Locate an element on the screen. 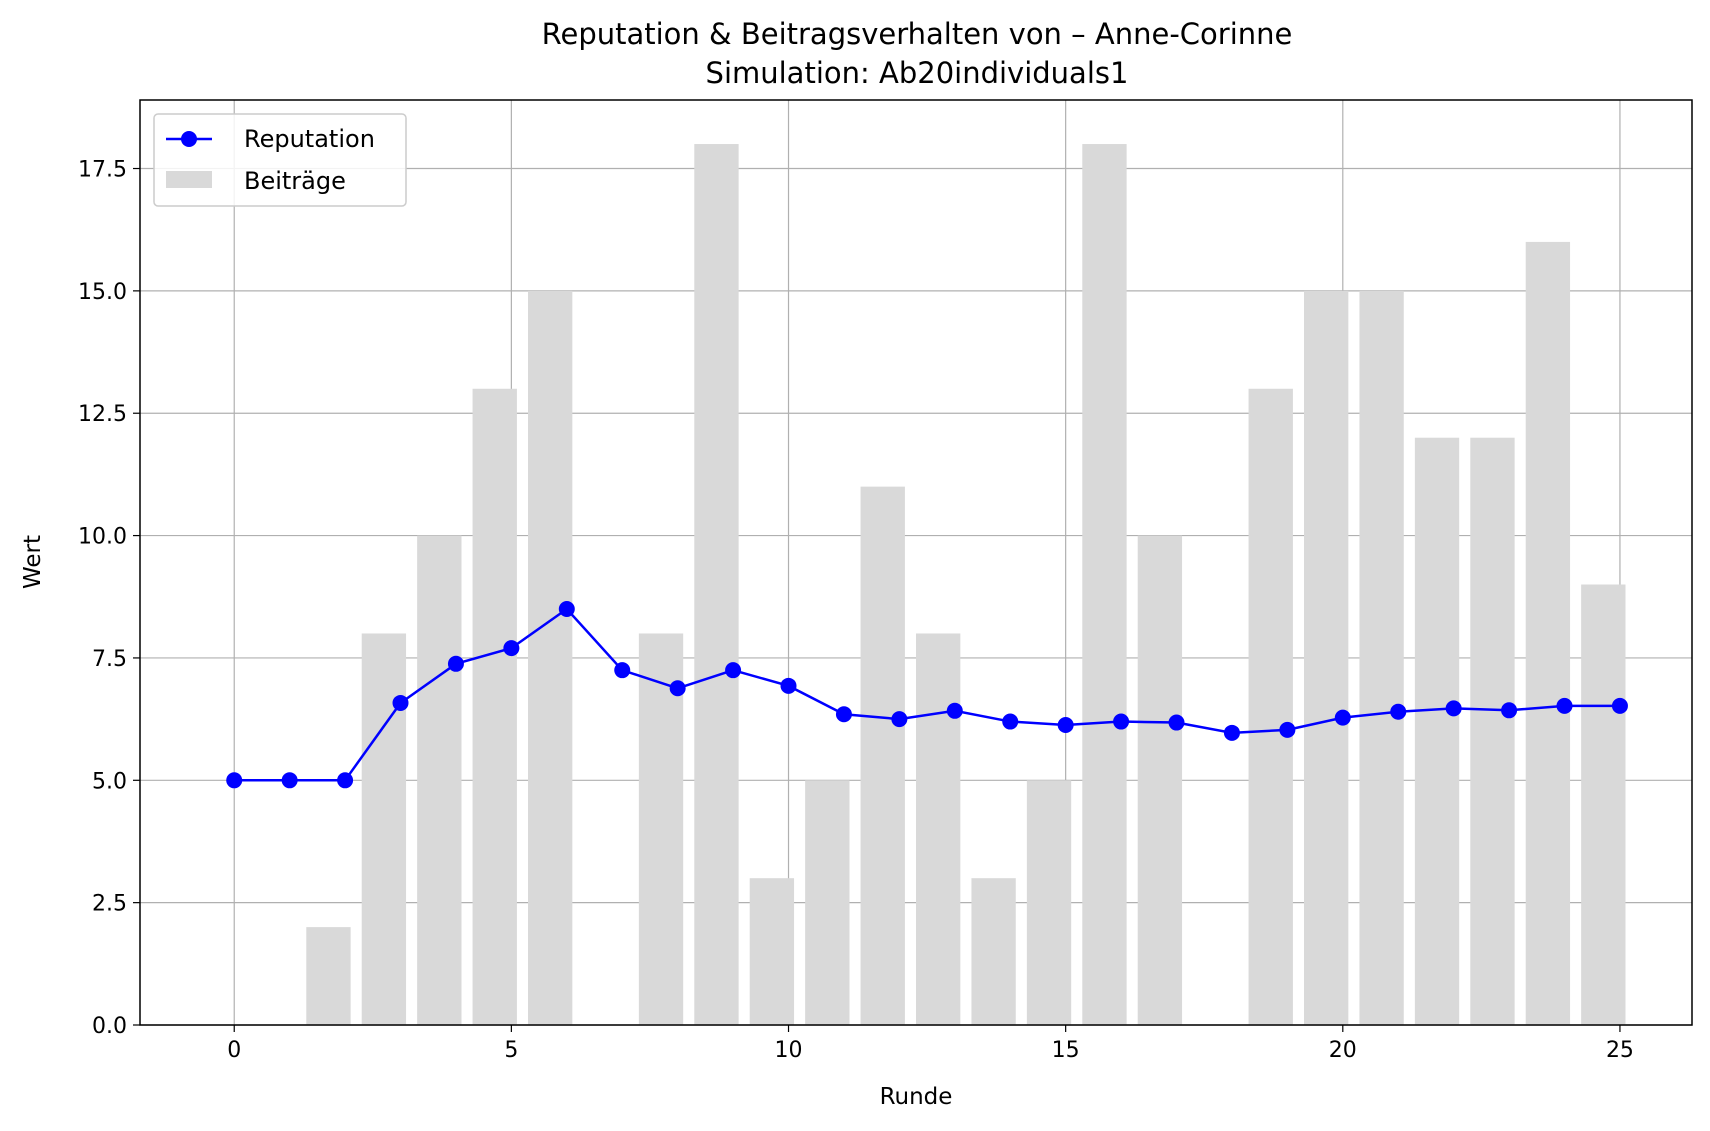 The image size is (1710, 1131). legend-bar-swatch is located at coordinates (189, 179).